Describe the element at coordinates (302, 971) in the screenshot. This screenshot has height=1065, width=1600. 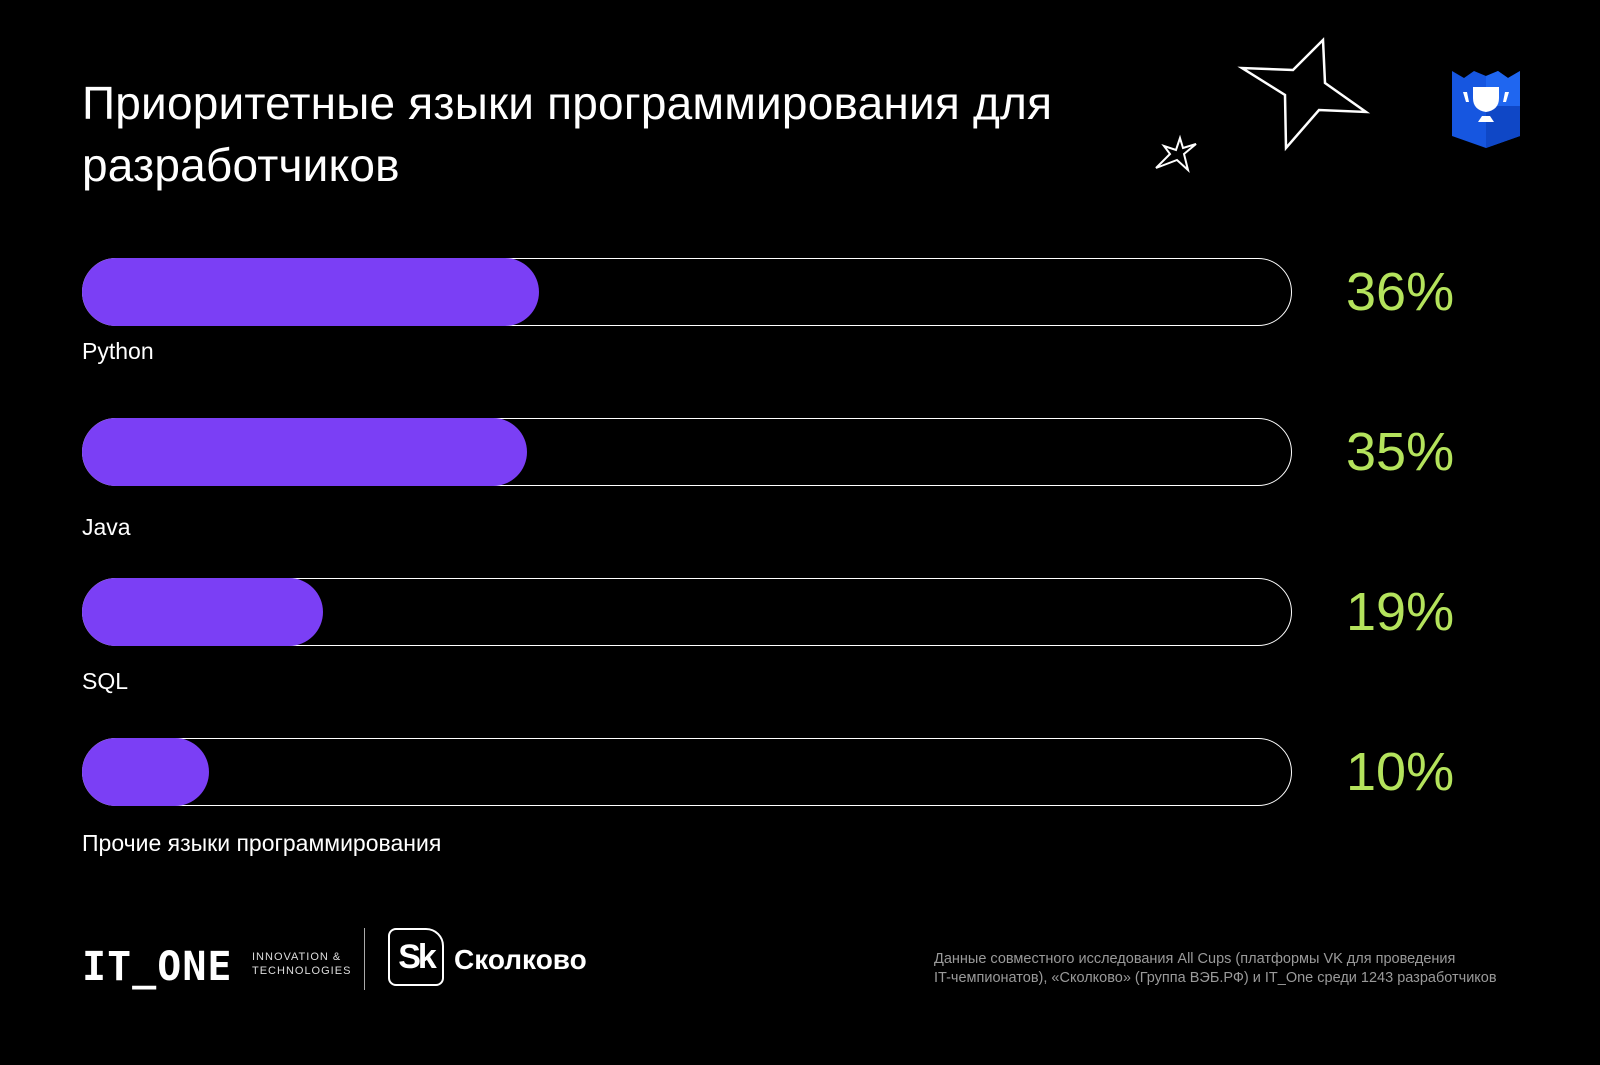
I see `itone-tagline-line: TECHNOLOGIES` at that location.